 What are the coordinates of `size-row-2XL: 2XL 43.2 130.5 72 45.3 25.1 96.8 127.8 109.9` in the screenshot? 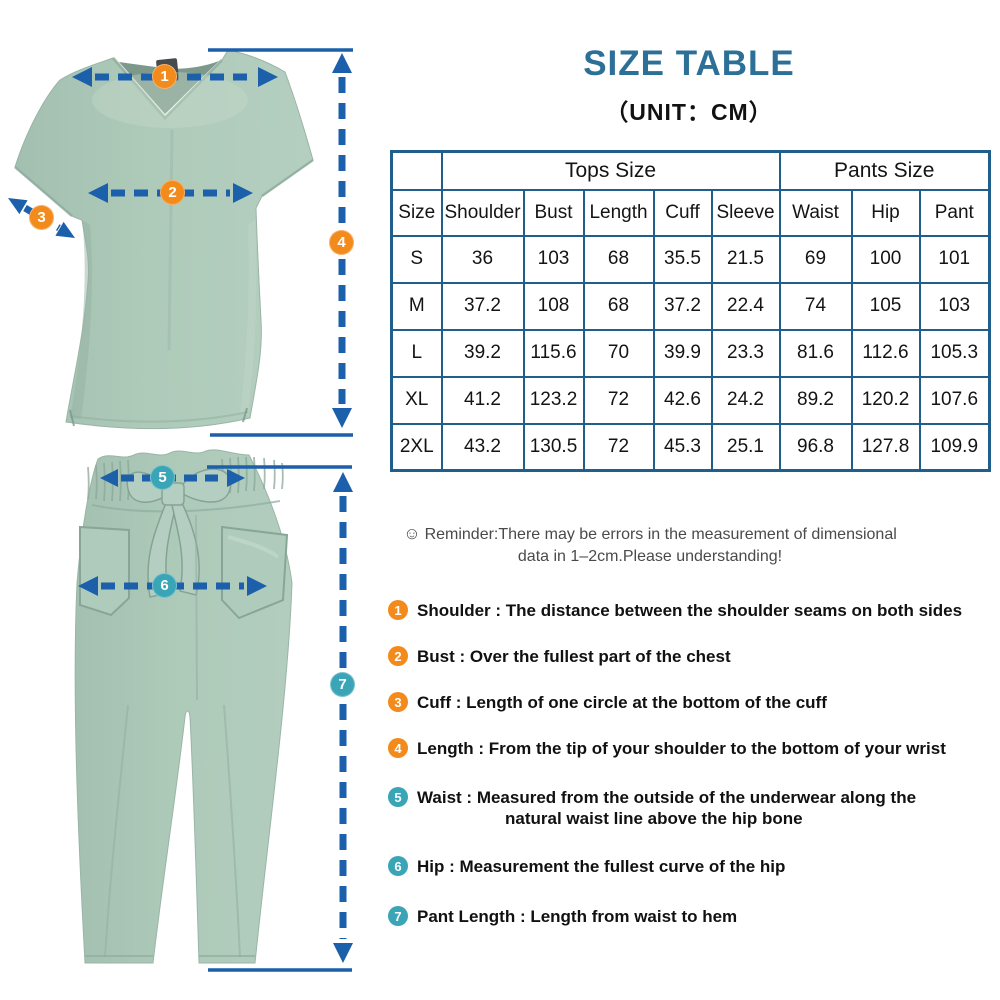 It's located at (690, 447).